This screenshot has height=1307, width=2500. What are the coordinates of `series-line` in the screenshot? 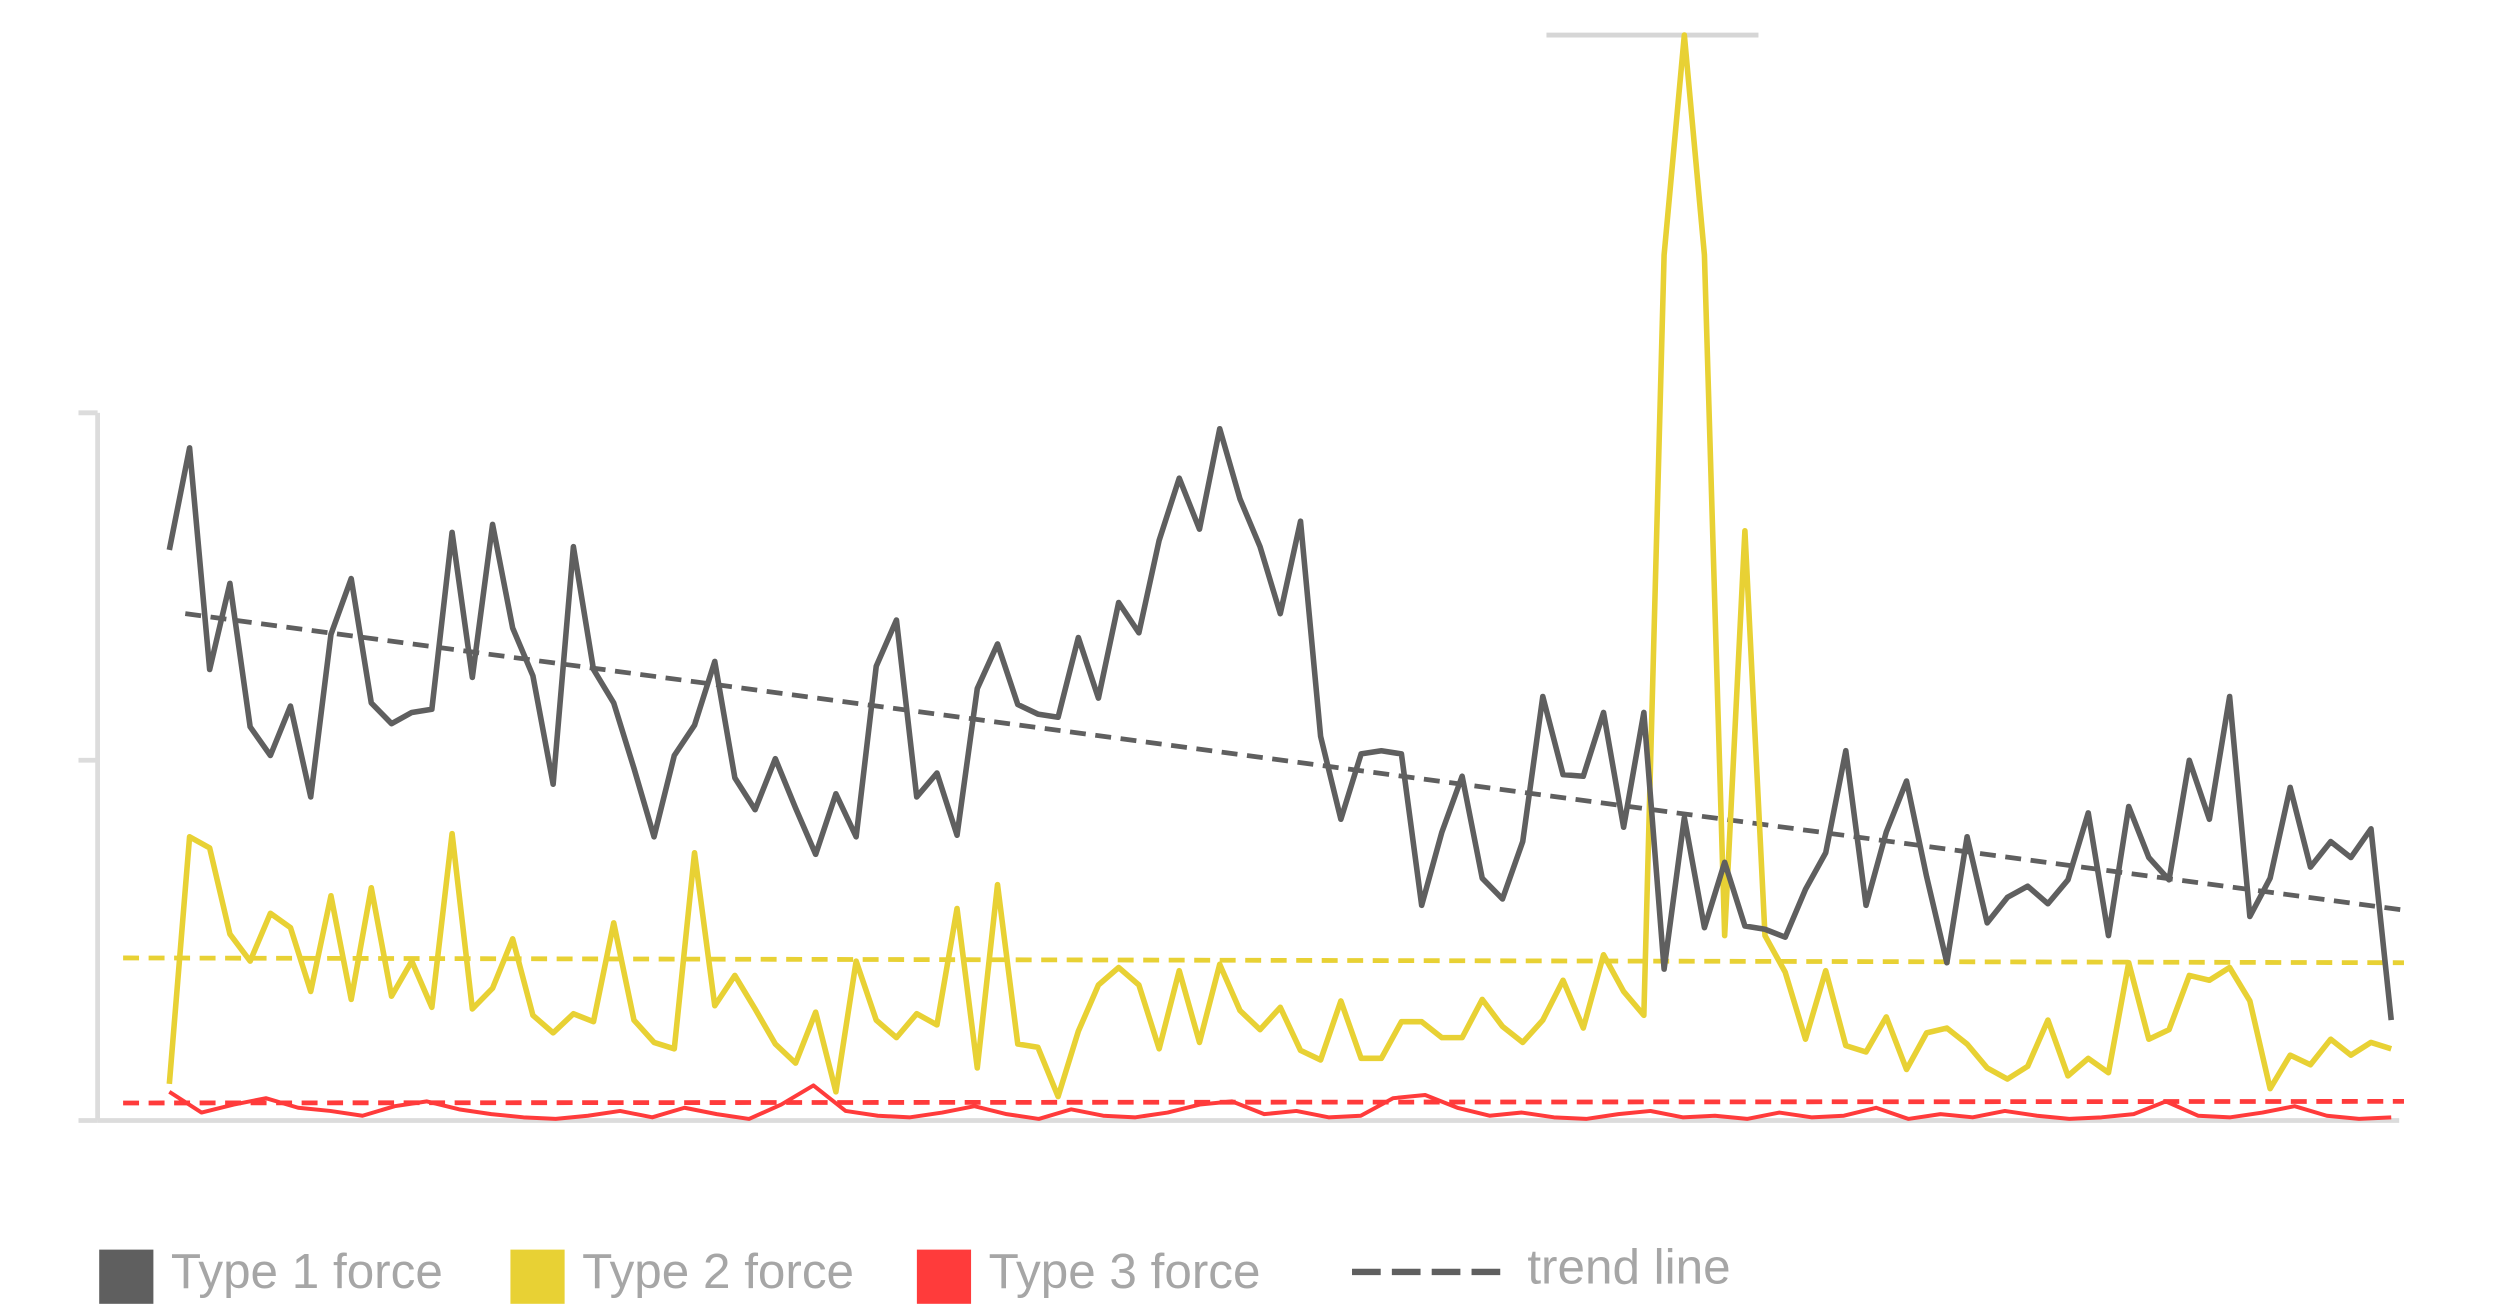 It's located at (1280, 1102).